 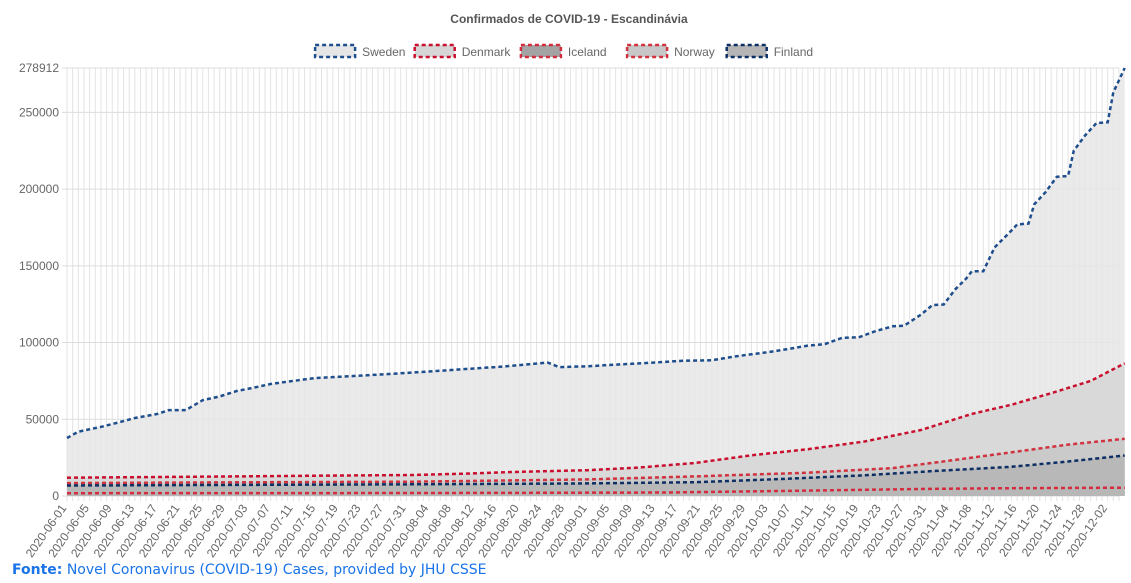 I want to click on legend-label-norway: Norway, so click(x=694, y=52).